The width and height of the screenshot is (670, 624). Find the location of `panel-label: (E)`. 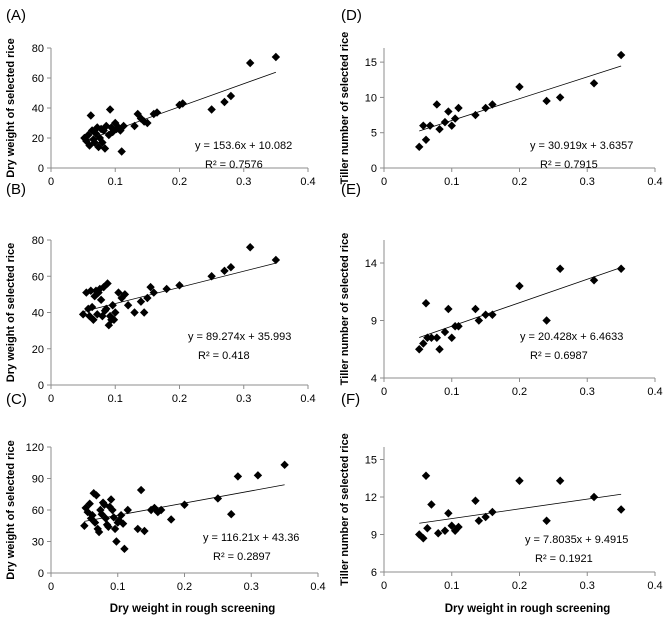

panel-label: (E) is located at coordinates (351, 189).